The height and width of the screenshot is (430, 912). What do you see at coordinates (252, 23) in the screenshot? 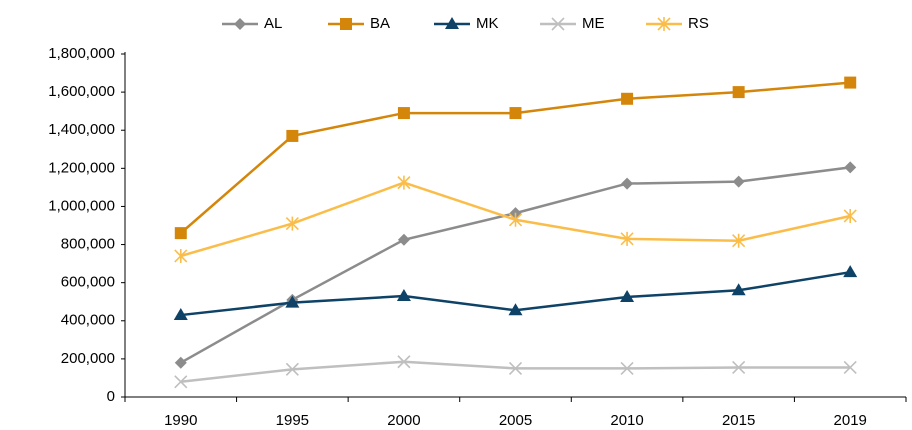
I see `legend-item: AL` at bounding box center [252, 23].